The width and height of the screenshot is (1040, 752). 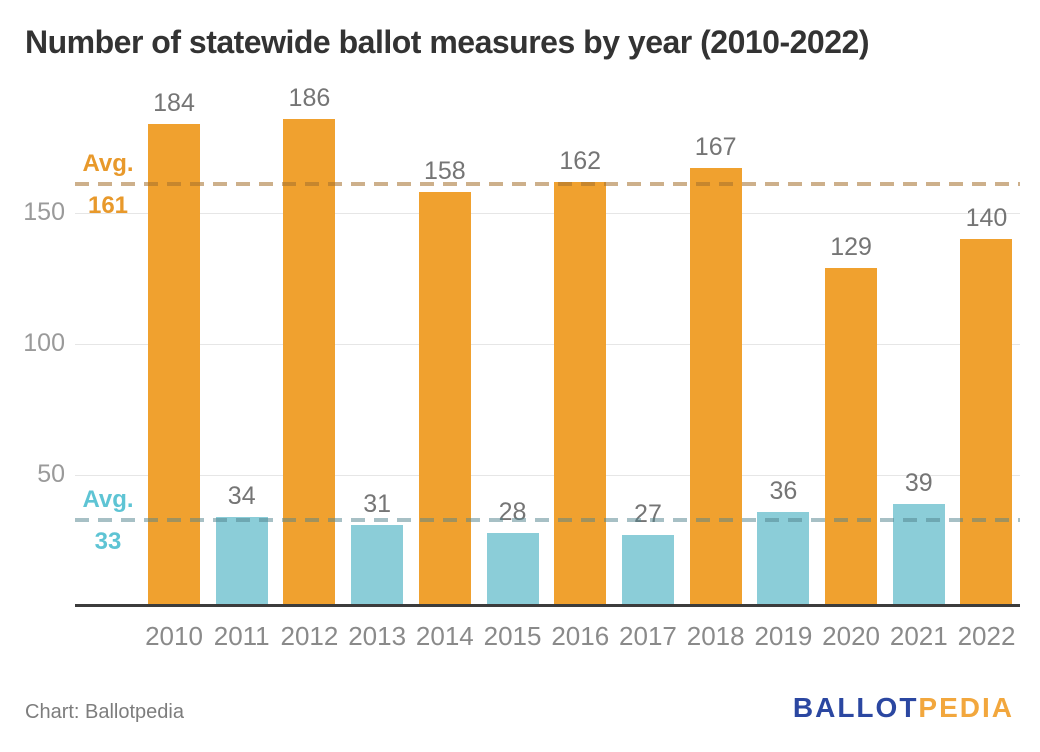 I want to click on bar-value-label: 34, so click(x=241, y=495).